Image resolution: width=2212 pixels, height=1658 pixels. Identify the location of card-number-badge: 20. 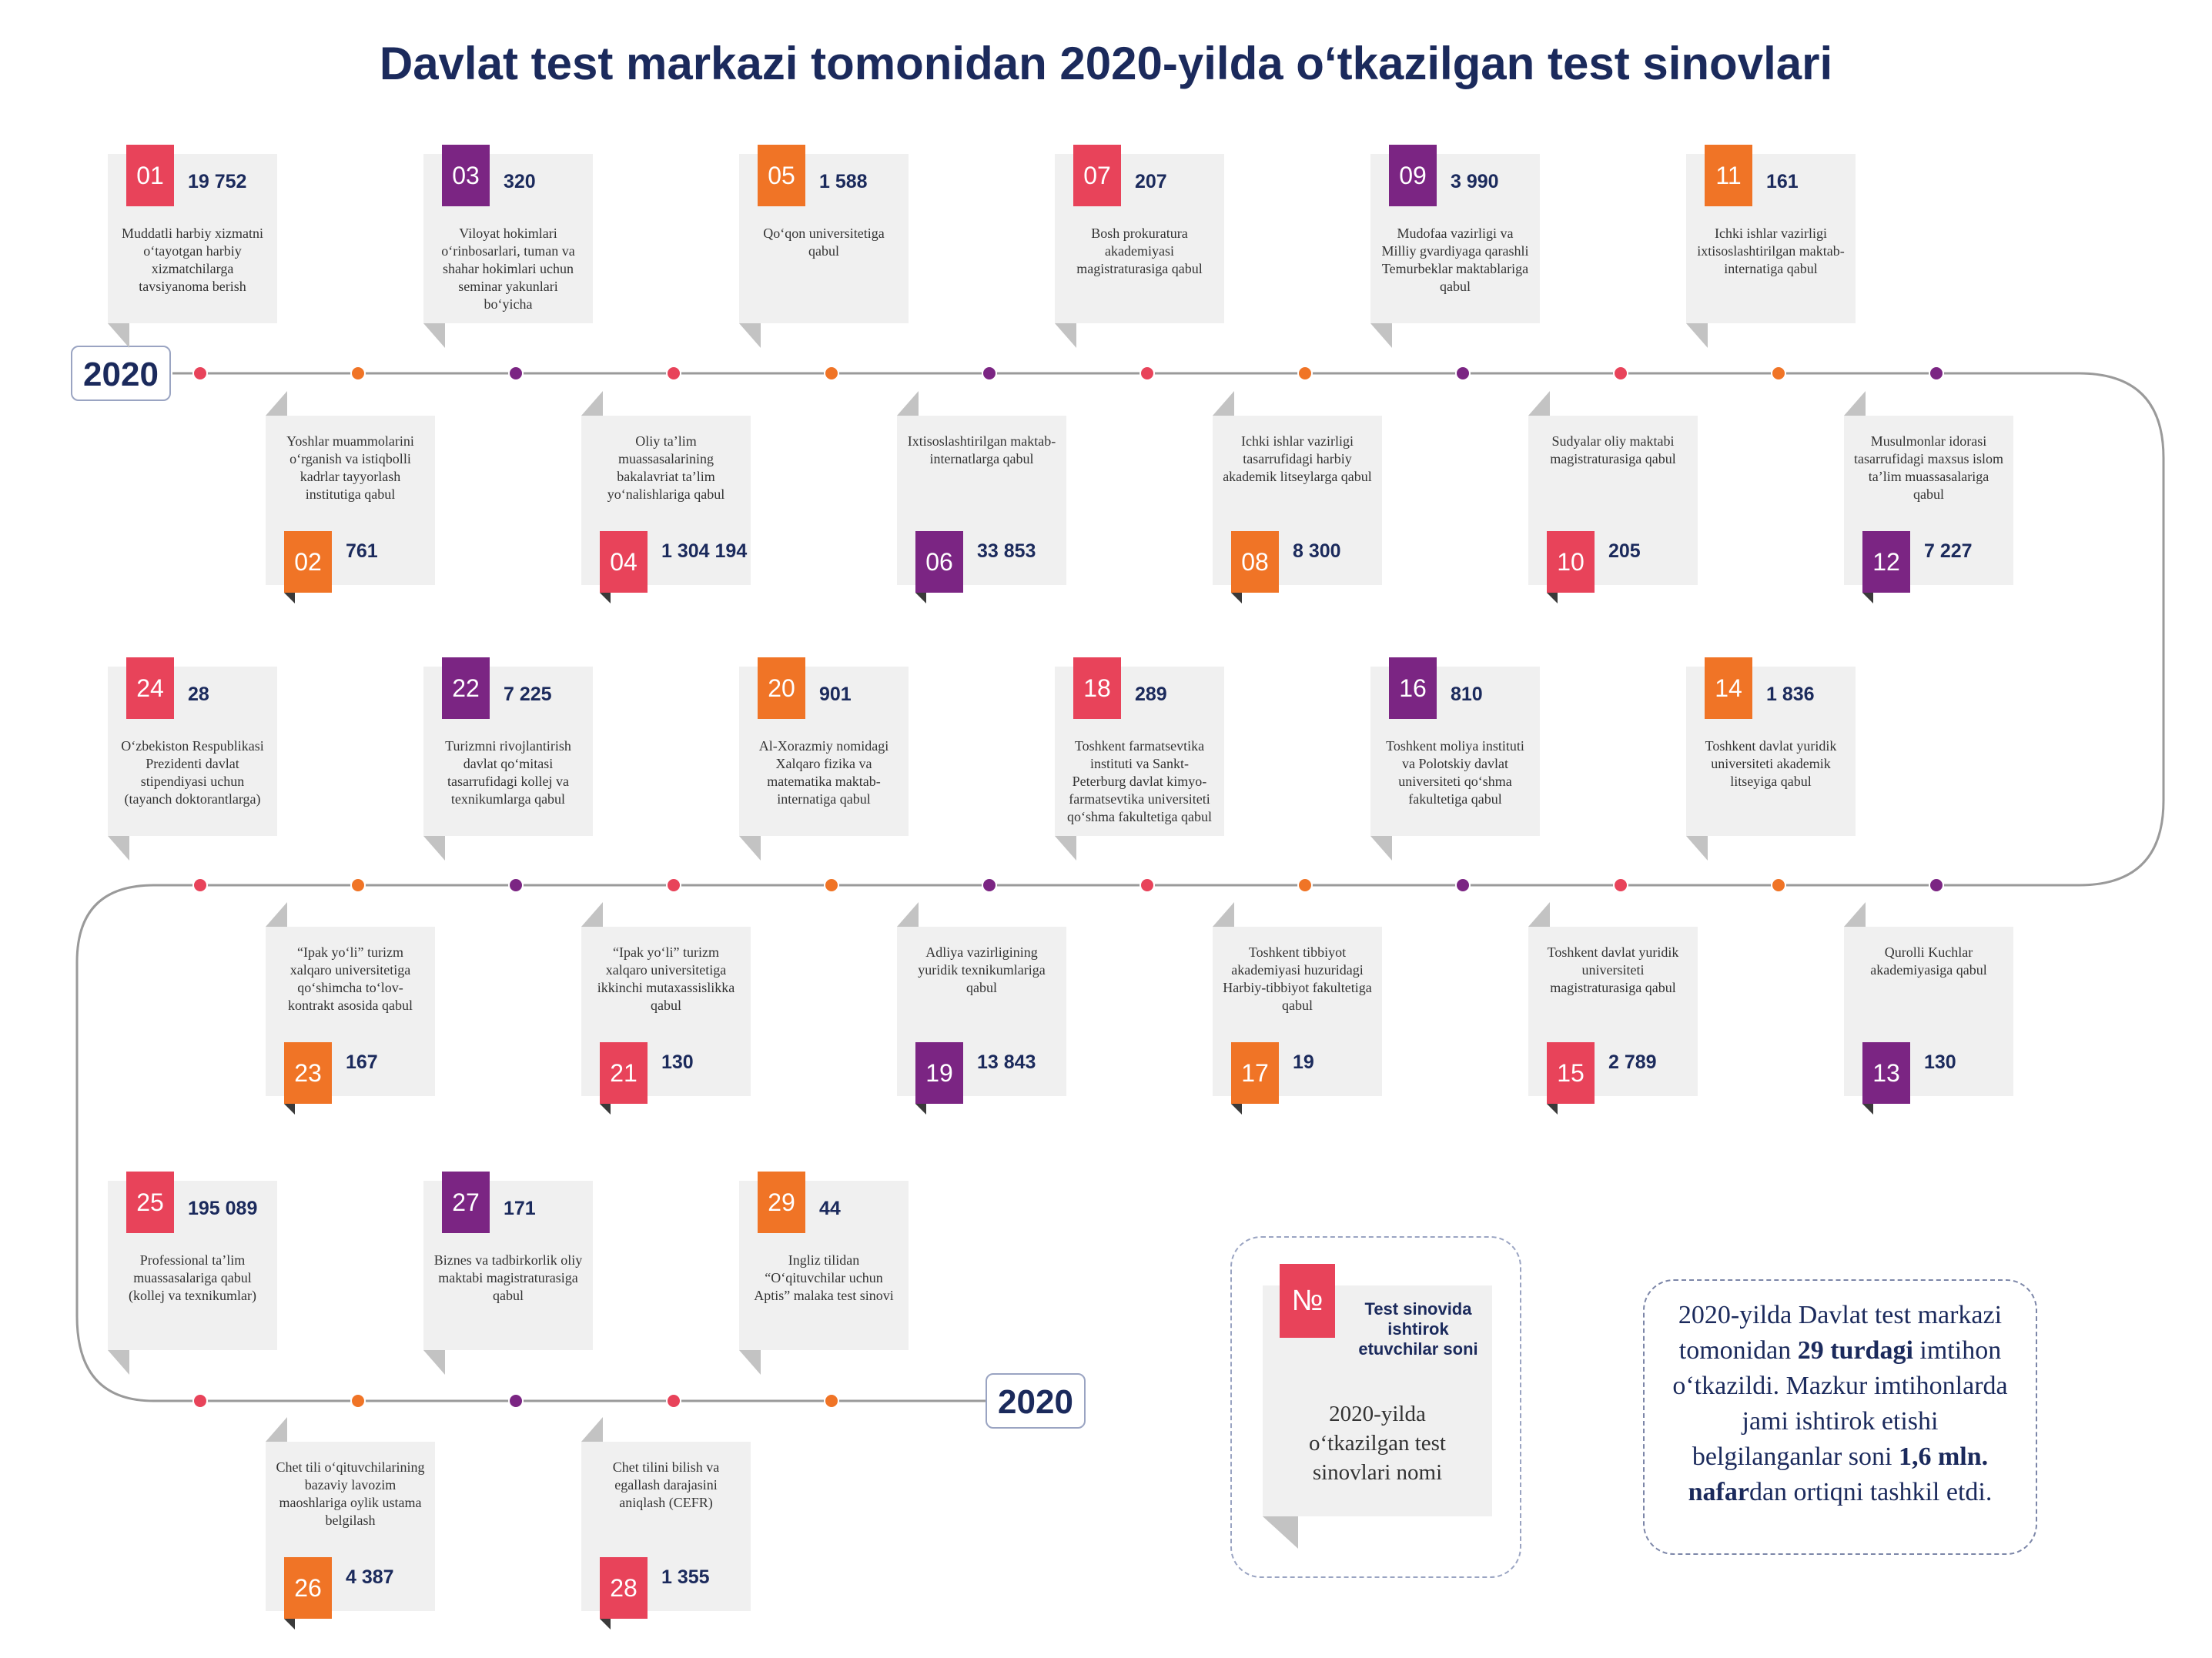
(781, 688).